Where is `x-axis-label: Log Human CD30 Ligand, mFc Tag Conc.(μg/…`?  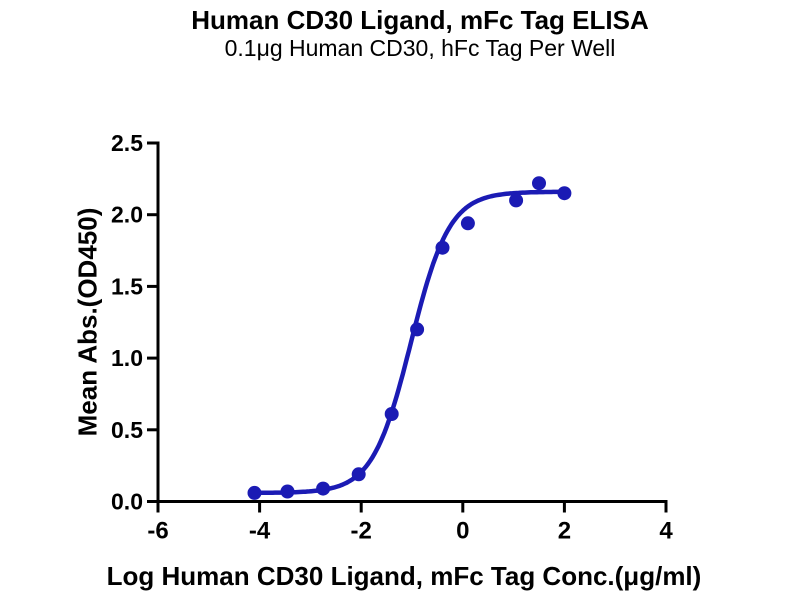 x-axis-label: Log Human CD30 Ligand, mFc Tag Conc.(μg/… is located at coordinates (404, 576).